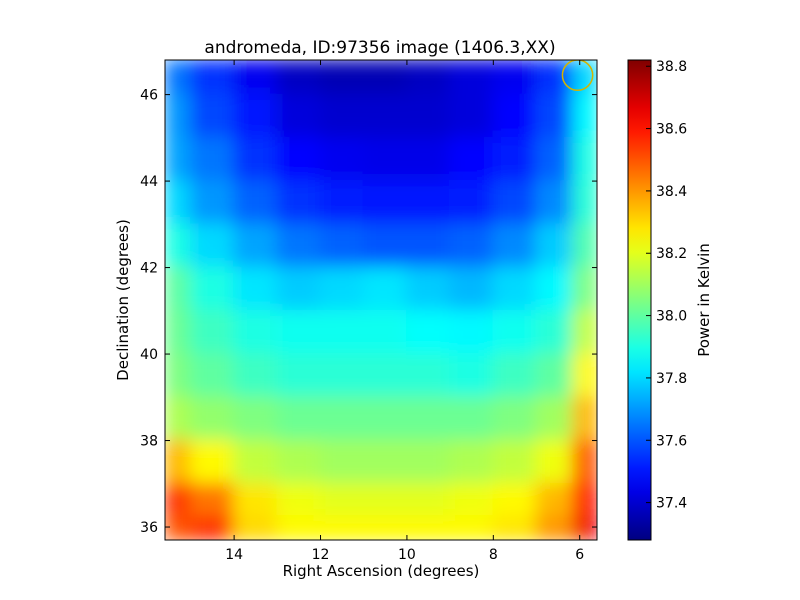  What do you see at coordinates (639, 300) in the screenshot?
I see `colorbar-gradient` at bounding box center [639, 300].